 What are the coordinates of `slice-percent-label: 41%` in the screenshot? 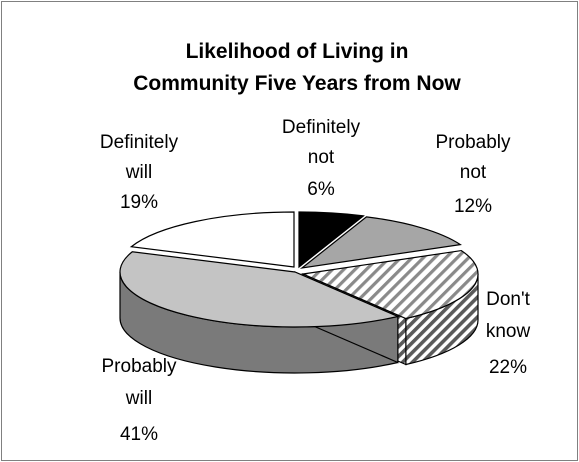 It's located at (139, 434).